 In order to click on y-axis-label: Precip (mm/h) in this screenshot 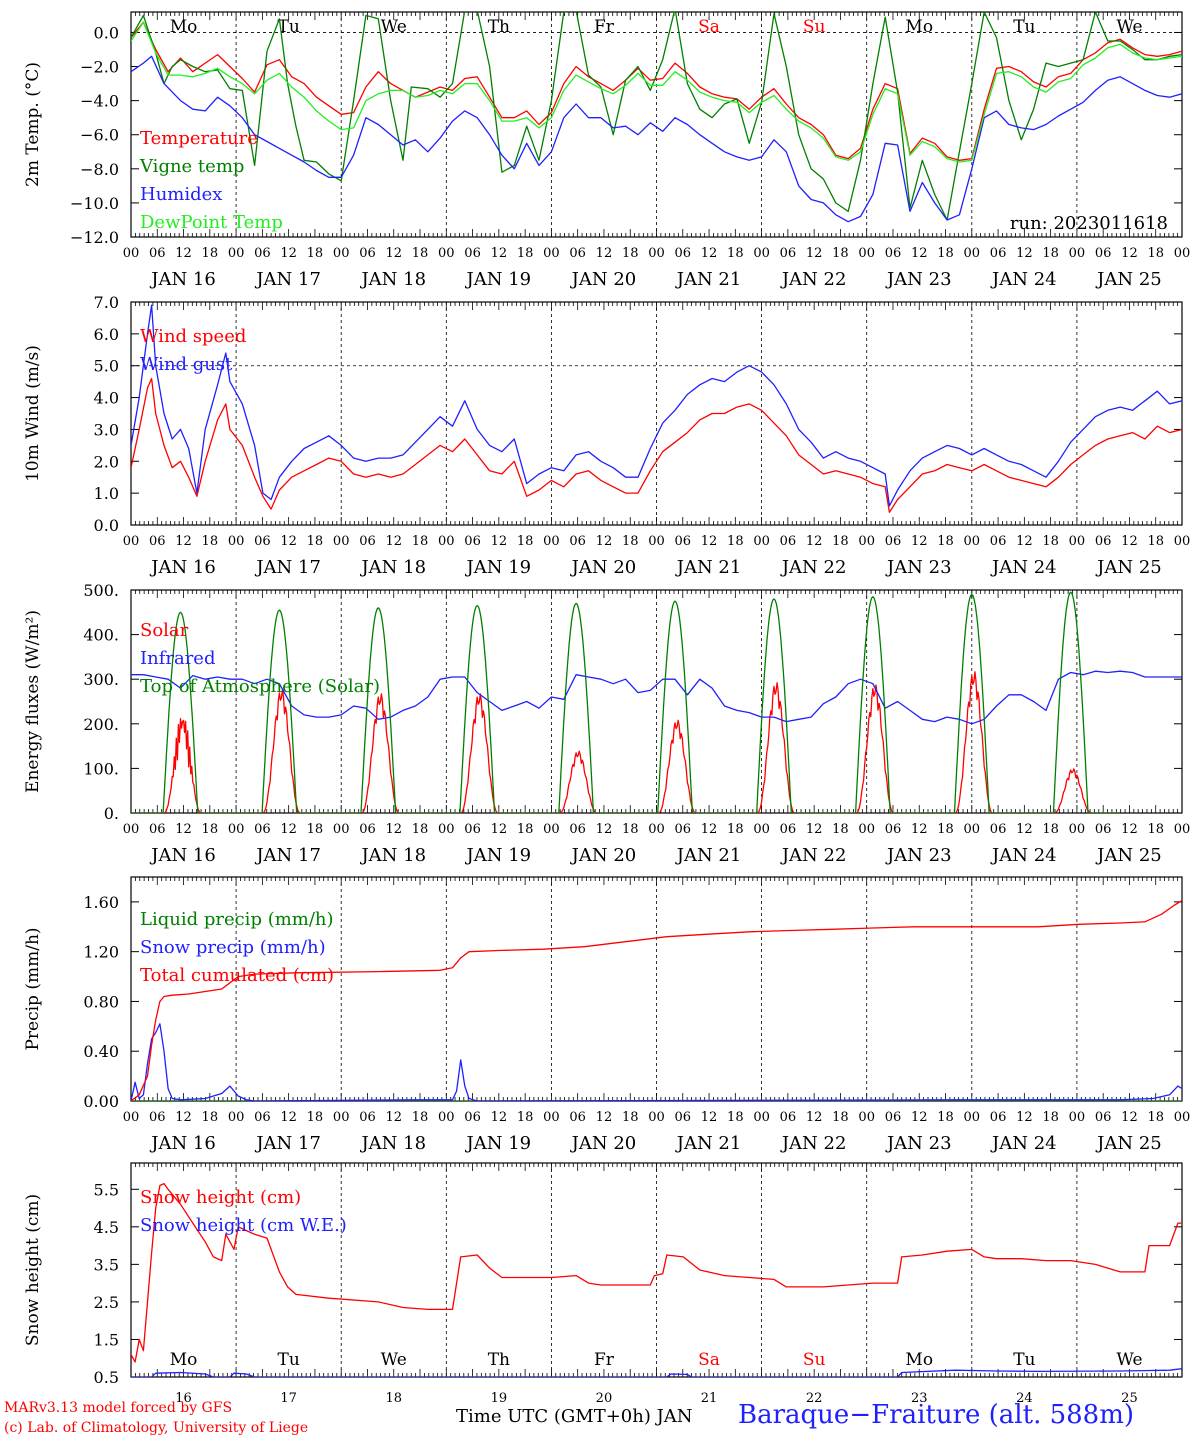, I will do `click(33, 988)`.